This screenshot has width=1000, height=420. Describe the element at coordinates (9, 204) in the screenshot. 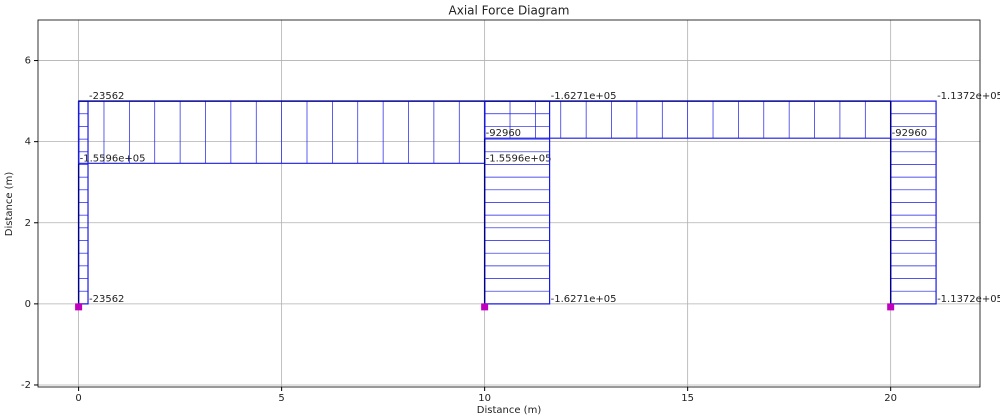

I see `y-axis-label: Distance (m)` at that location.